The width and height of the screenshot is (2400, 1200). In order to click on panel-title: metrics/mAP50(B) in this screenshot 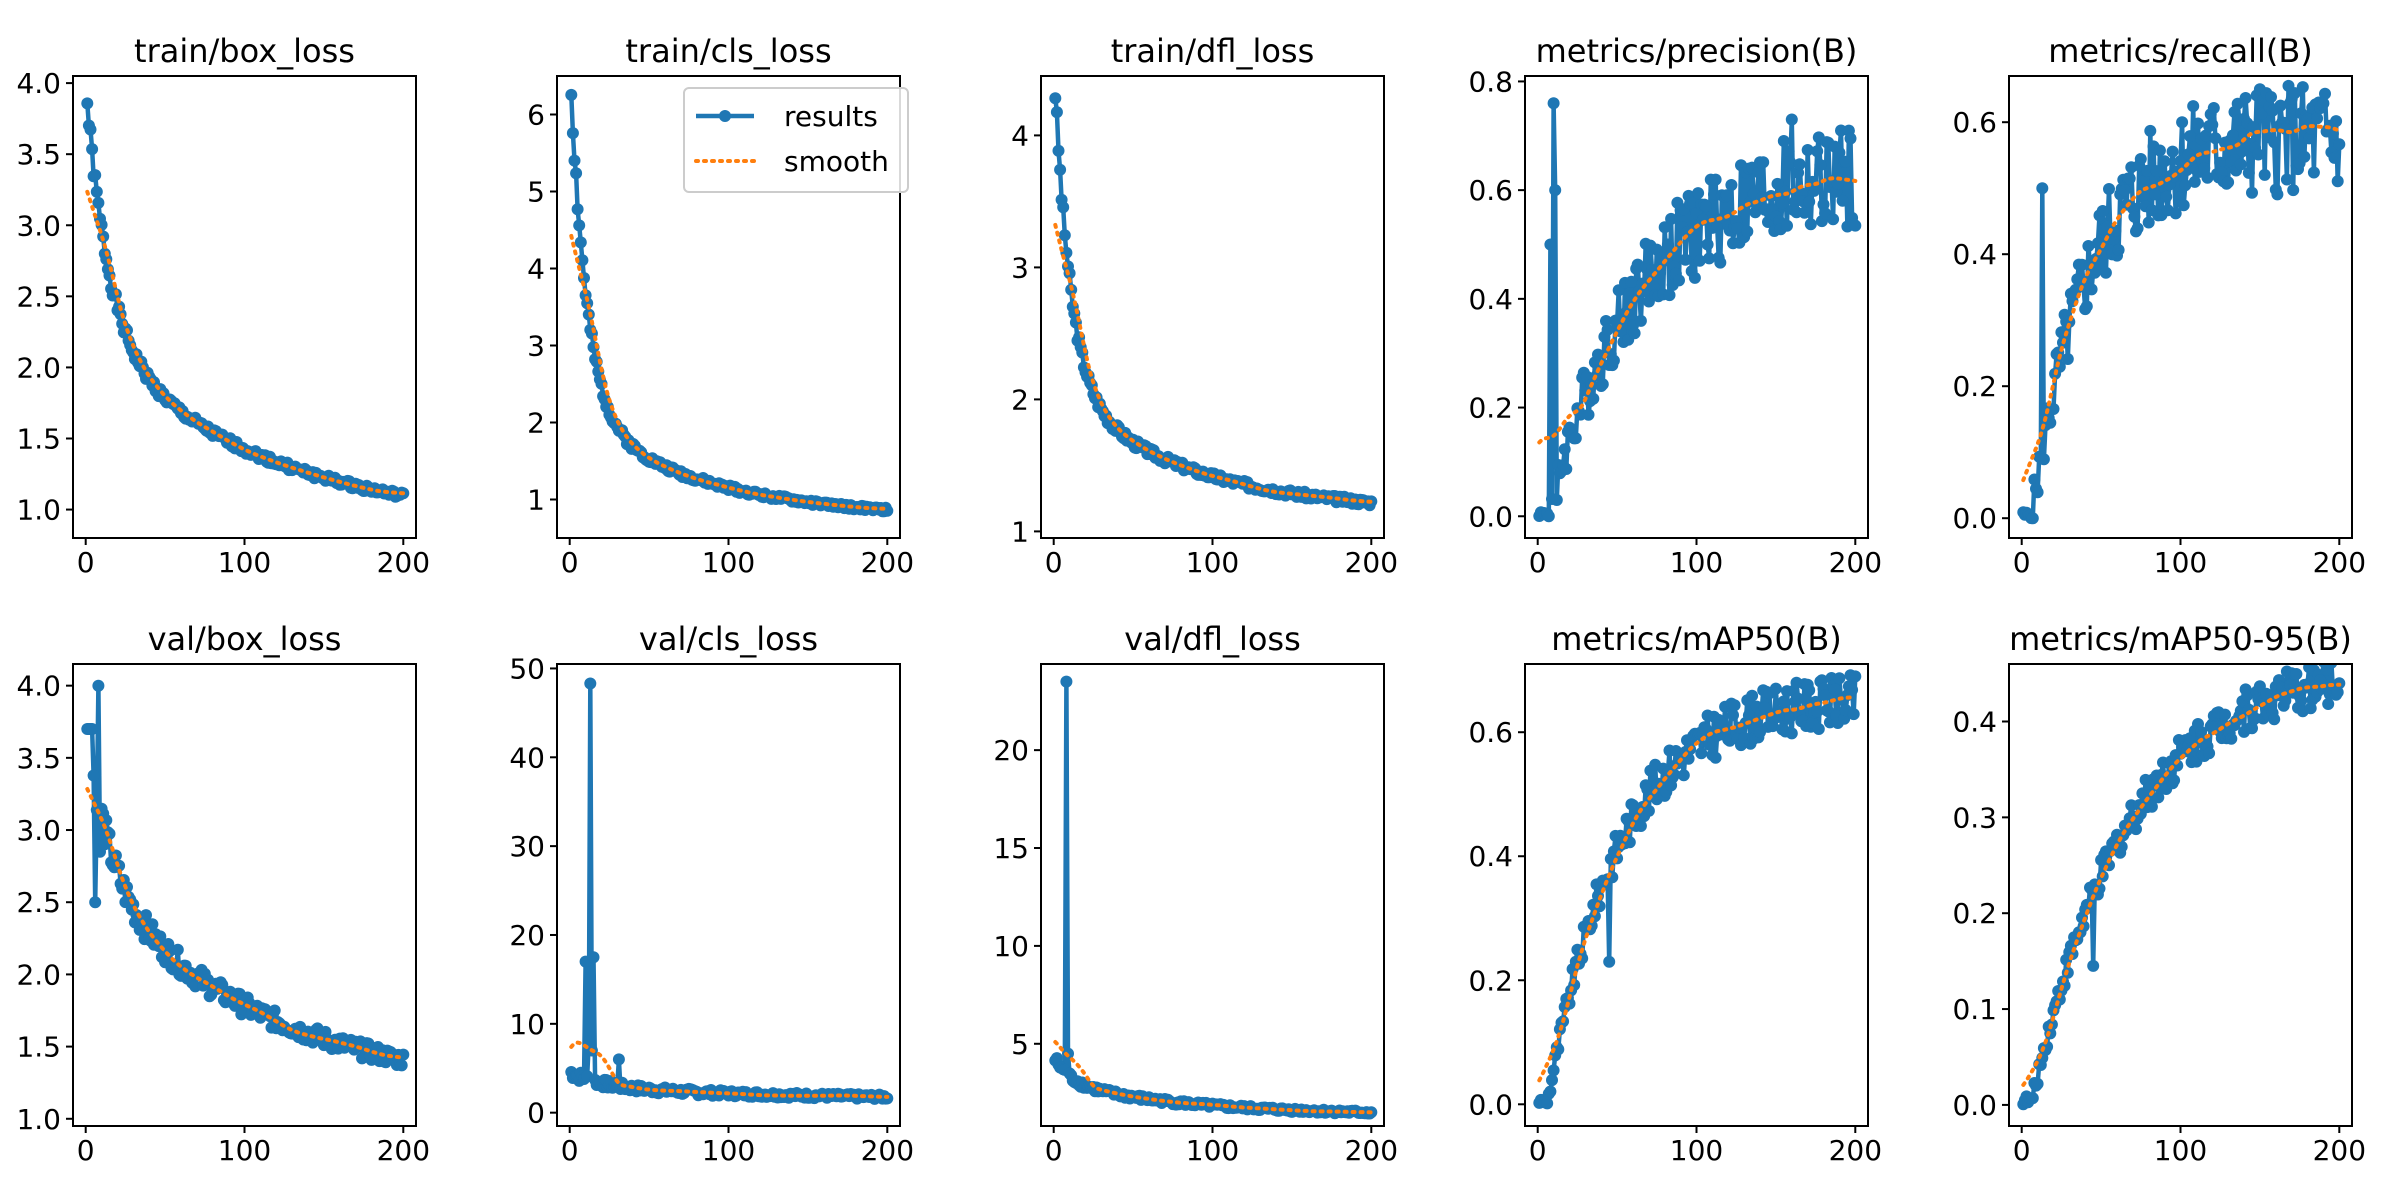, I will do `click(1696, 639)`.